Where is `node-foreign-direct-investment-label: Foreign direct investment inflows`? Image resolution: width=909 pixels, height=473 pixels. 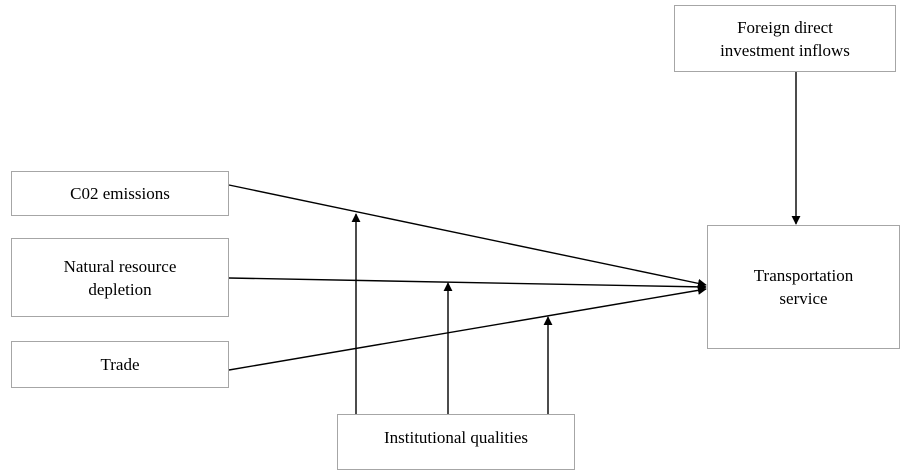
node-foreign-direct-investment-label: Foreign direct investment inflows is located at coordinates (785, 38).